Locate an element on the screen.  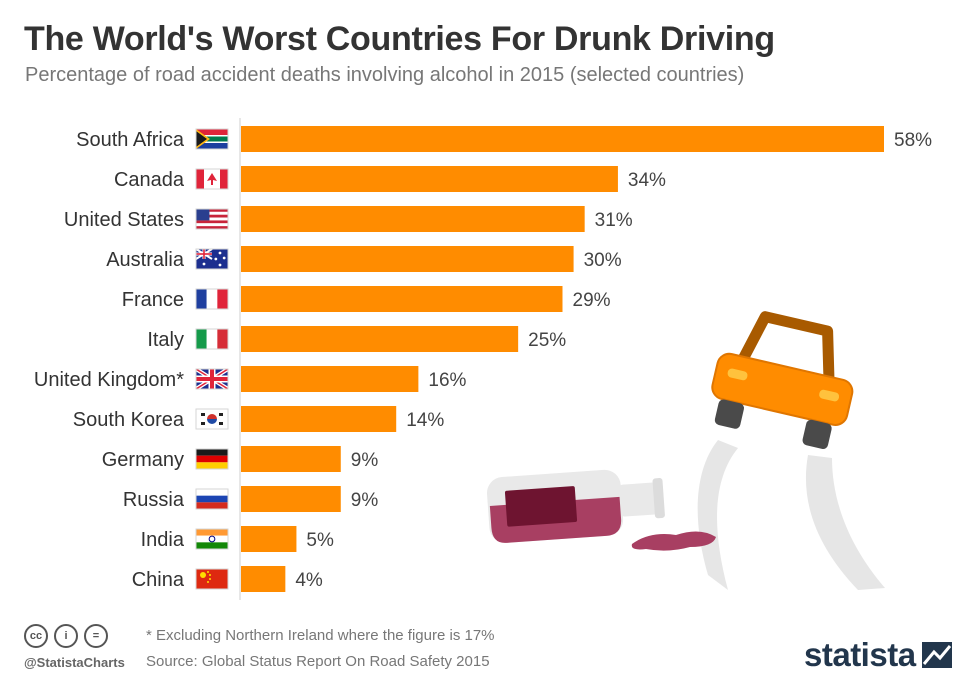
flag-ru-icon is located at coordinates (212, 499).